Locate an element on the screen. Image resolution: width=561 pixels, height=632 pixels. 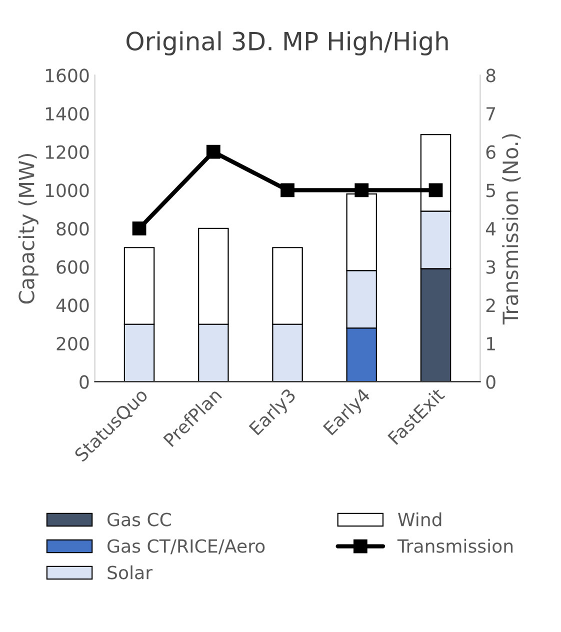
y2-tick-label: 8 is located at coordinates (491, 75).